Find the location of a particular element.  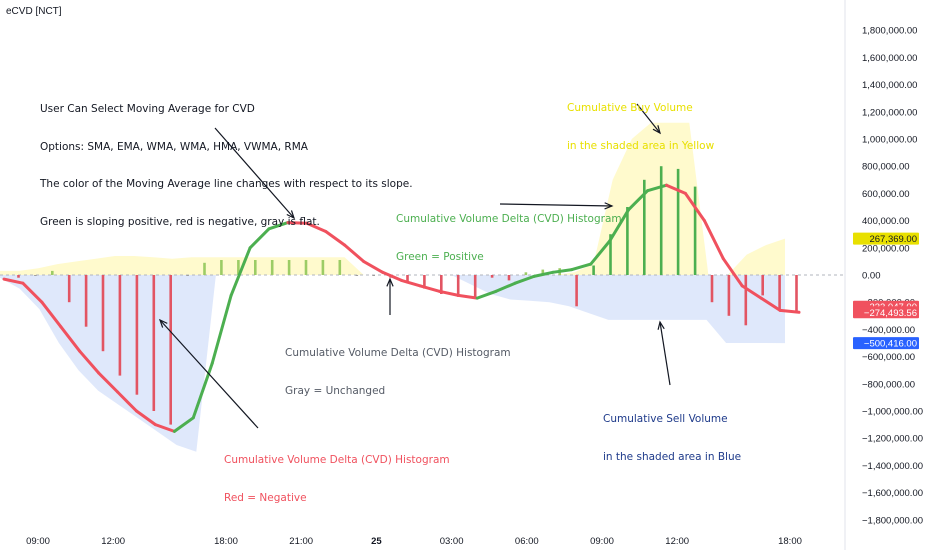

y-tick-label: 1,800,000.00 is located at coordinates (889, 31).